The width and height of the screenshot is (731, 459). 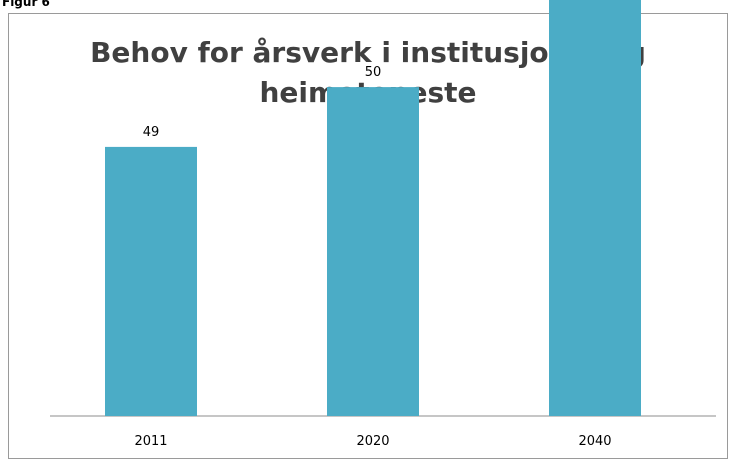 I want to click on bar-2011, so click(x=151, y=281).